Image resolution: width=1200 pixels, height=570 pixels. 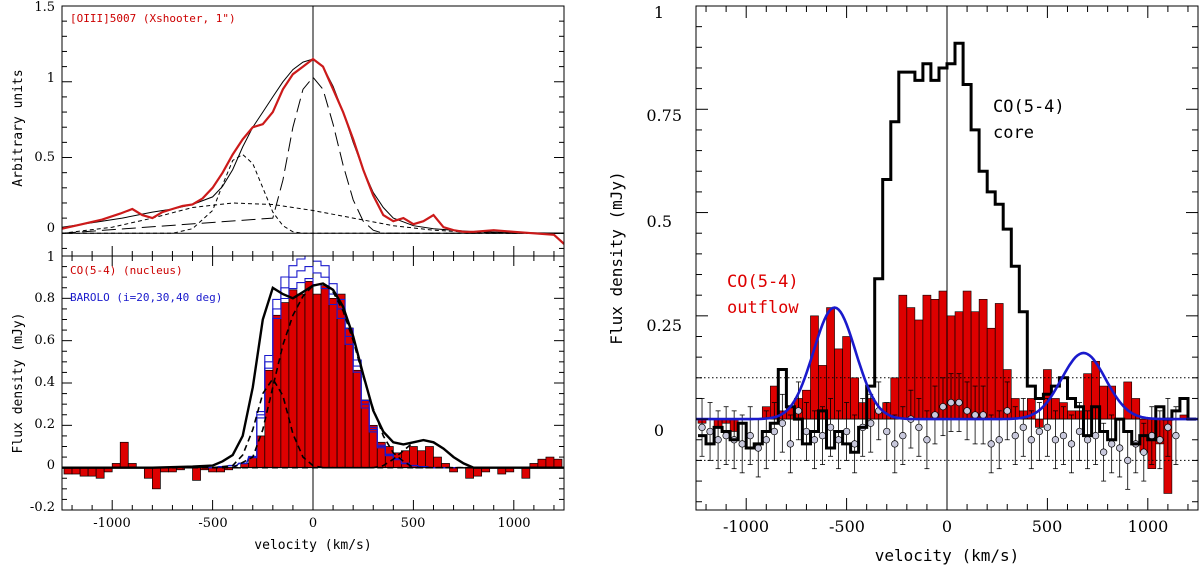 I want to click on oiii-data-line, so click(x=313, y=151).